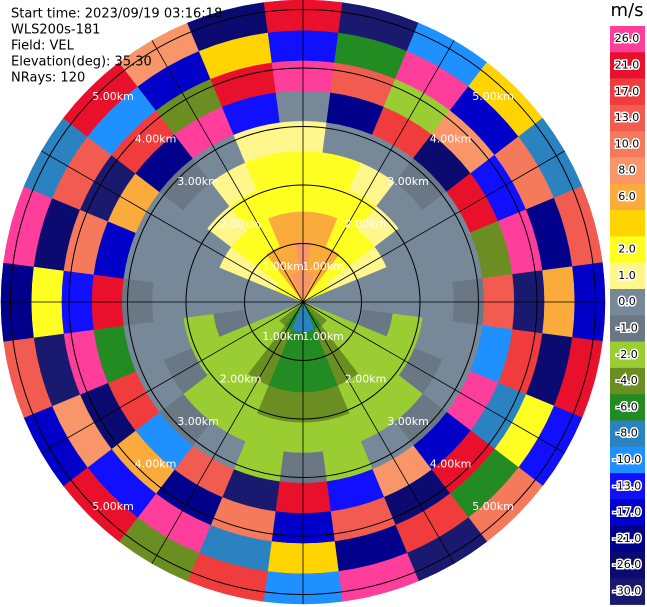 This screenshot has height=607, width=647. I want to click on colorbar-label: 2.0, so click(627, 249).